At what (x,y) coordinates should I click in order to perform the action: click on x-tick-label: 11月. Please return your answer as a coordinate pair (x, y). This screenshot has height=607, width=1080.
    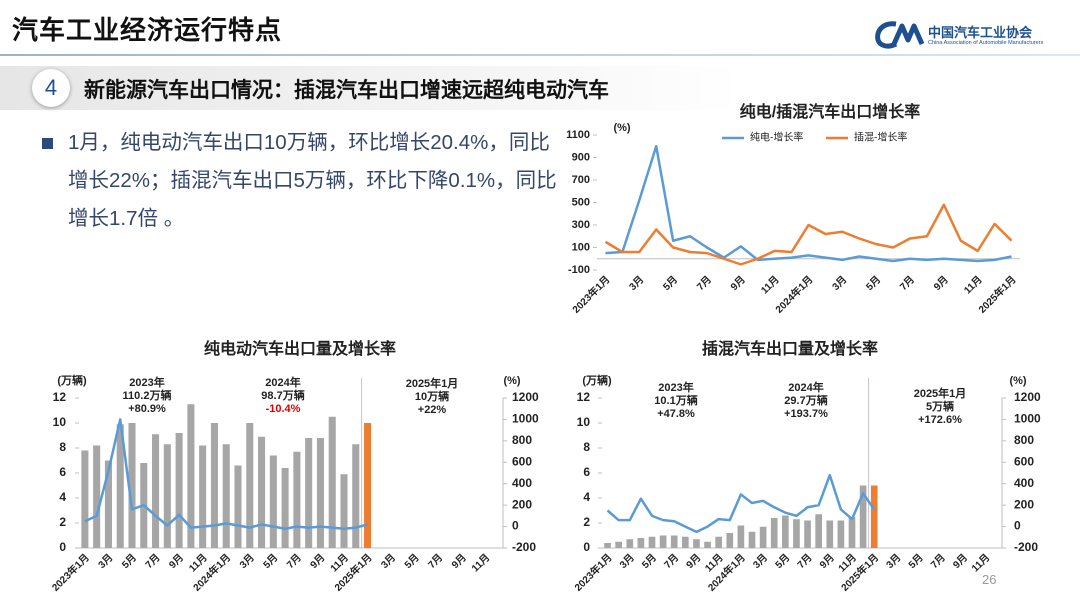
    Looking at the image, I should click on (480, 563).